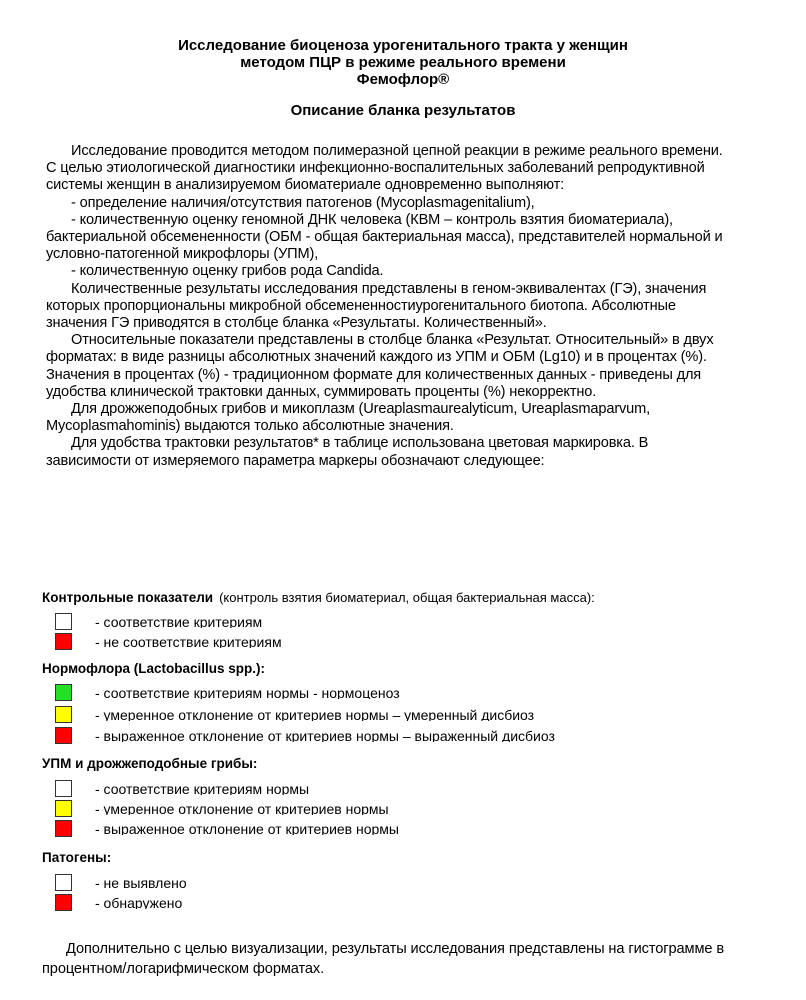  I want to click on legend-section-upm: УПМ и дрожжеподобные грибы:, so click(149, 763).